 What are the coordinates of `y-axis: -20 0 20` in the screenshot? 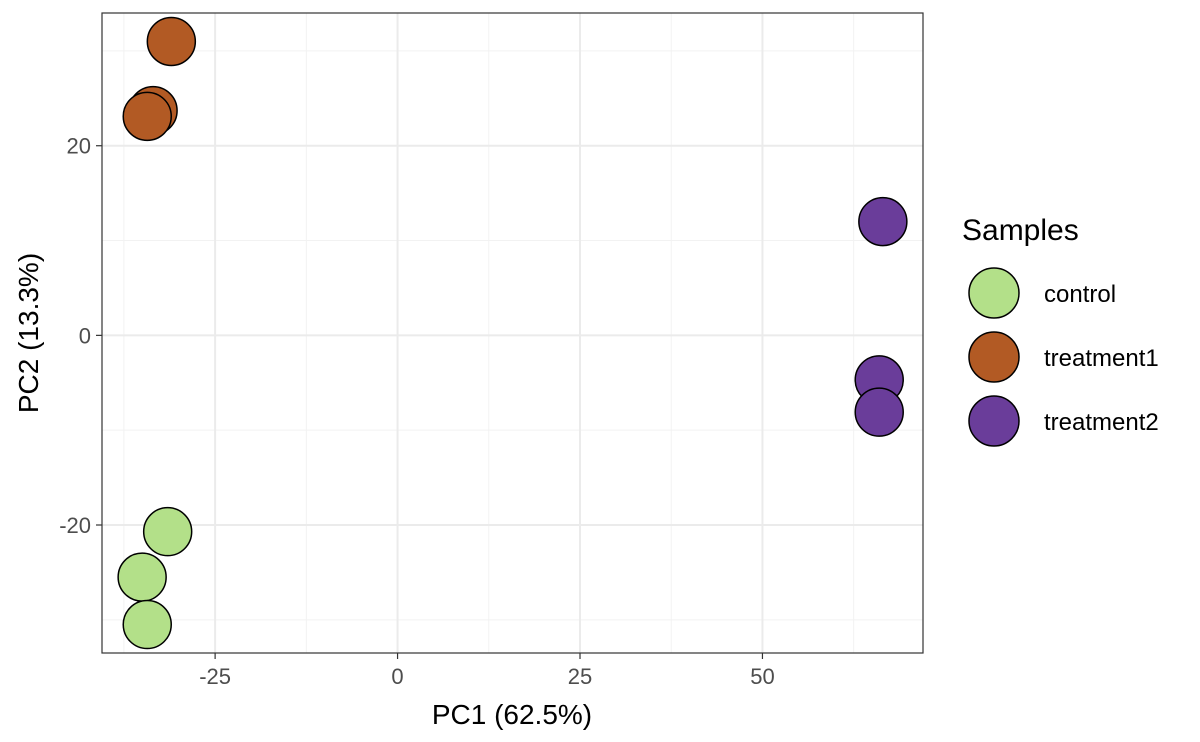 It's located at (80, 336).